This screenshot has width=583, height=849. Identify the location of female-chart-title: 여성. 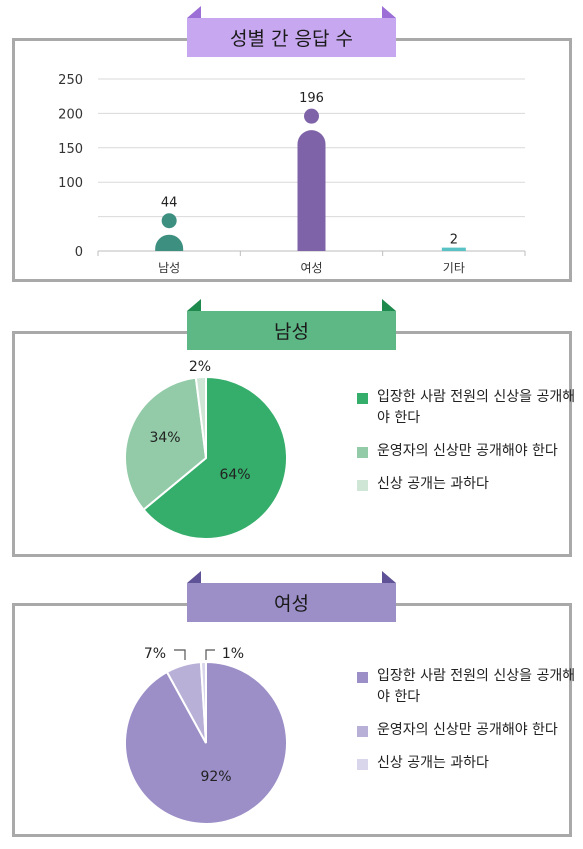
(291, 602).